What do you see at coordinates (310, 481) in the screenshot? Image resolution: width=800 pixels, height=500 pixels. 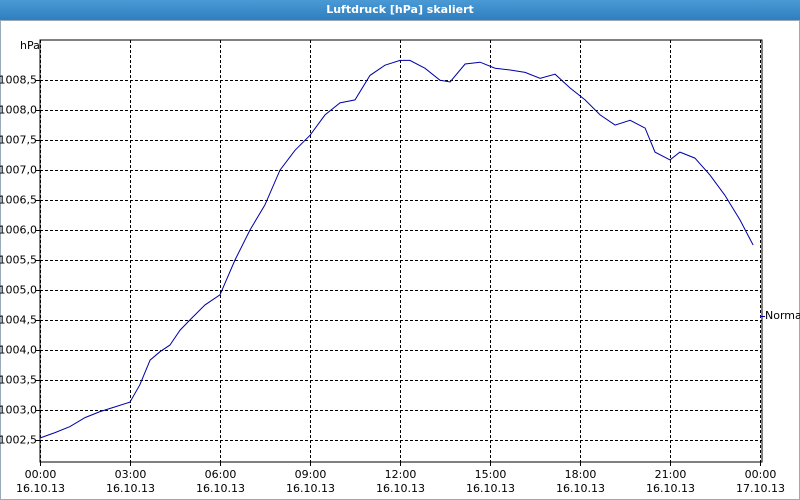 I see `x-tick-label: 09:00 16.10.13` at bounding box center [310, 481].